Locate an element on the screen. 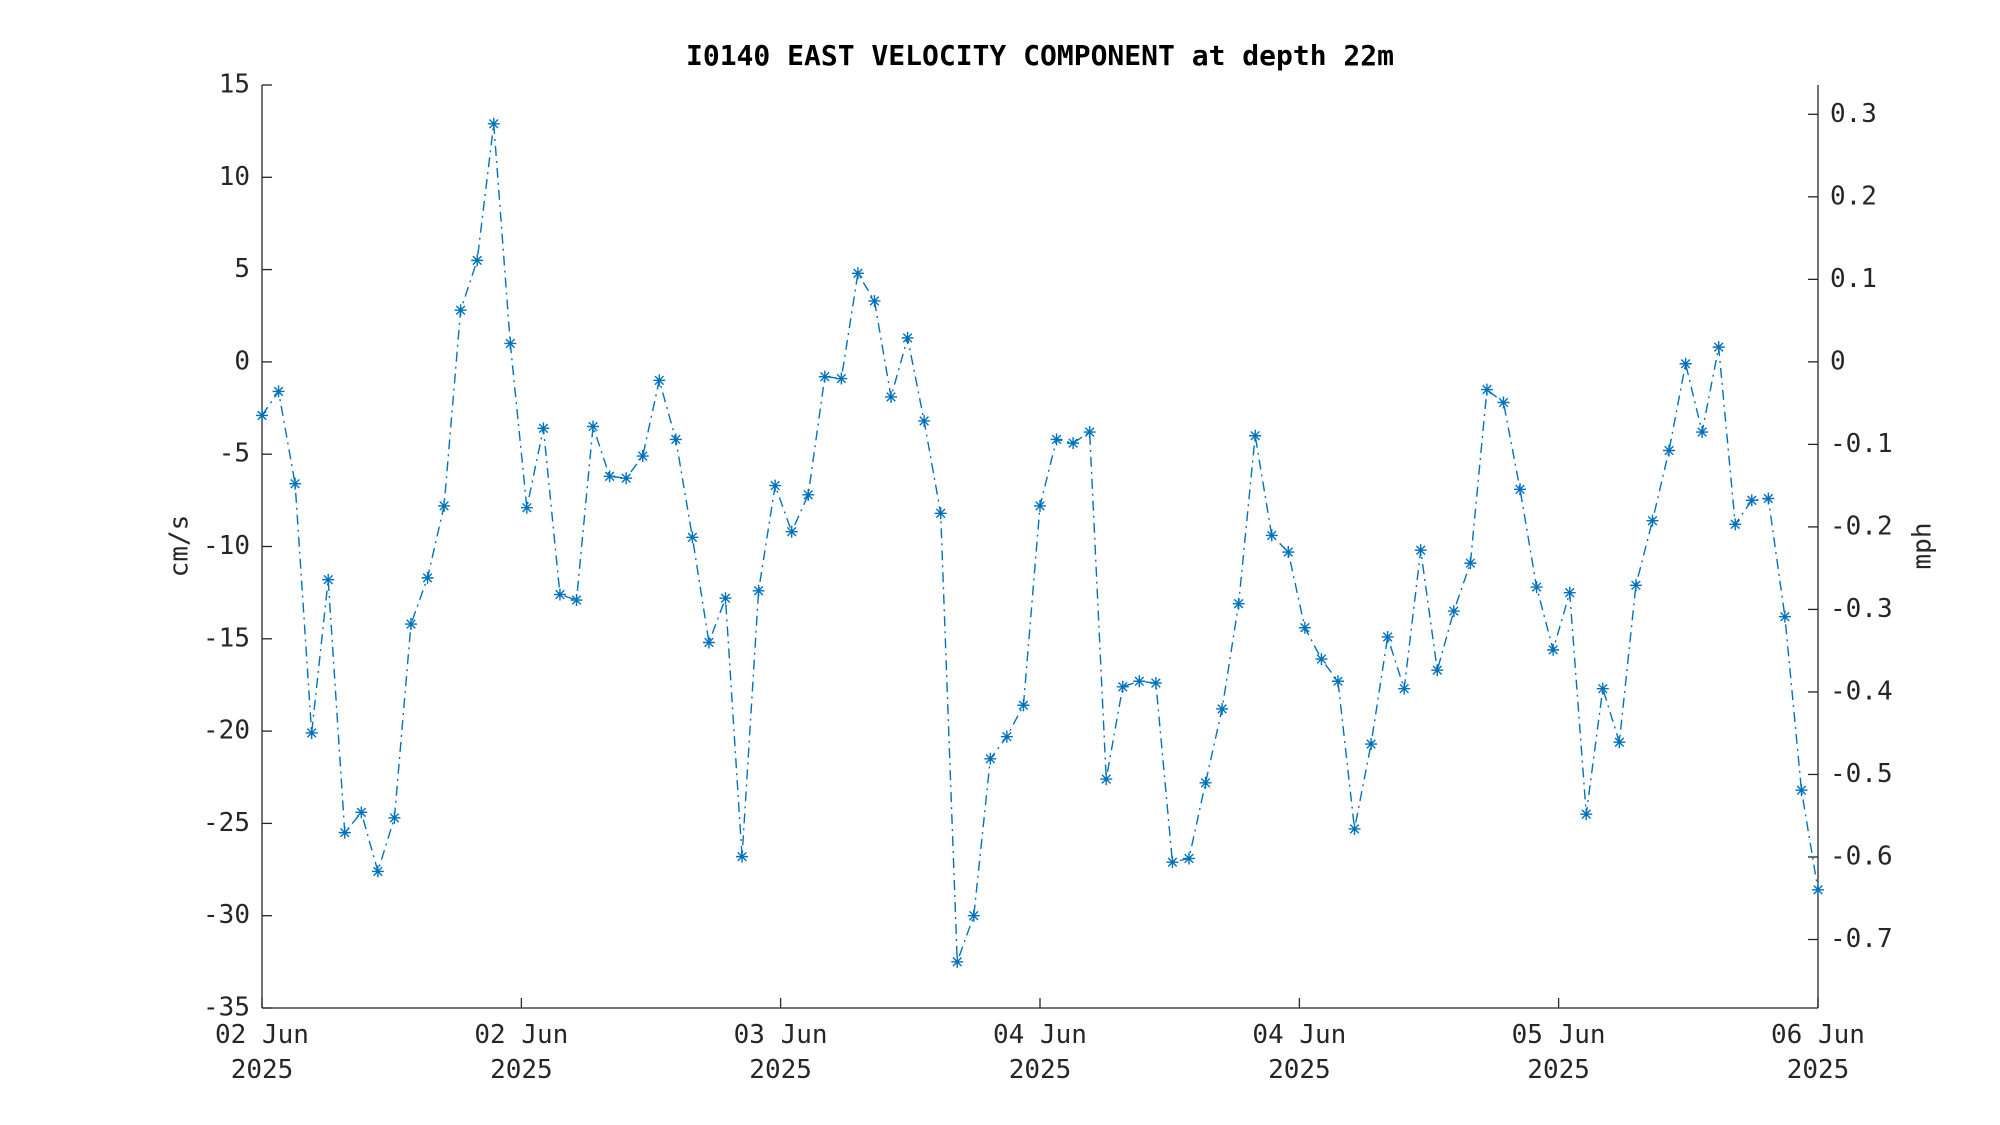 The width and height of the screenshot is (2000, 1125). y2-tick-label: 0 is located at coordinates (1838, 361).